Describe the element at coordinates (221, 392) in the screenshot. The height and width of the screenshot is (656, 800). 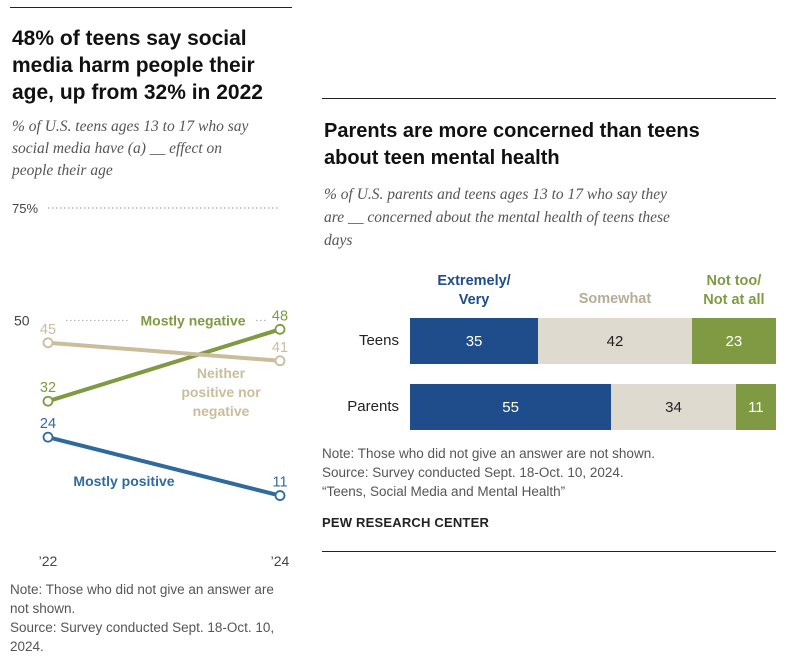
I see `series-label-neither: positive nor` at that location.